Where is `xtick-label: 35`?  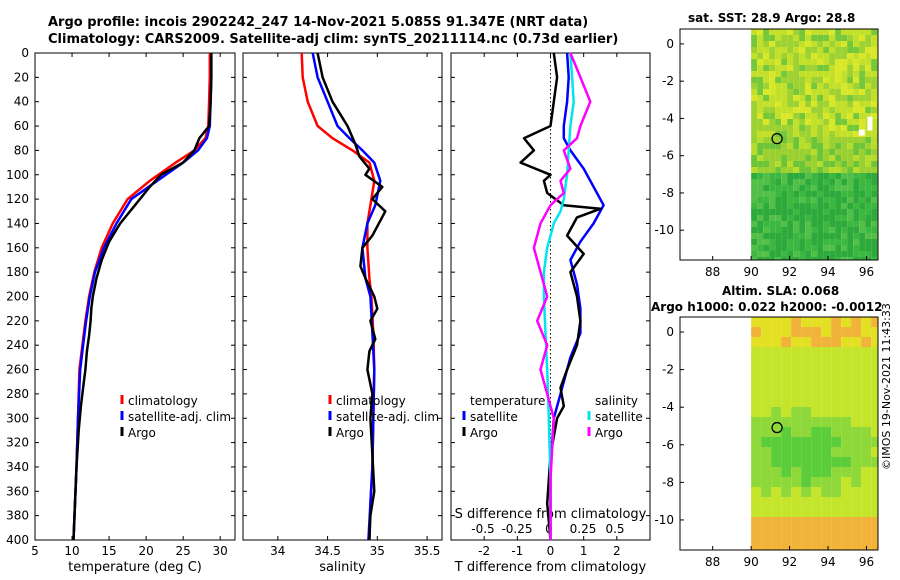
xtick-label: 35 is located at coordinates (377, 551).